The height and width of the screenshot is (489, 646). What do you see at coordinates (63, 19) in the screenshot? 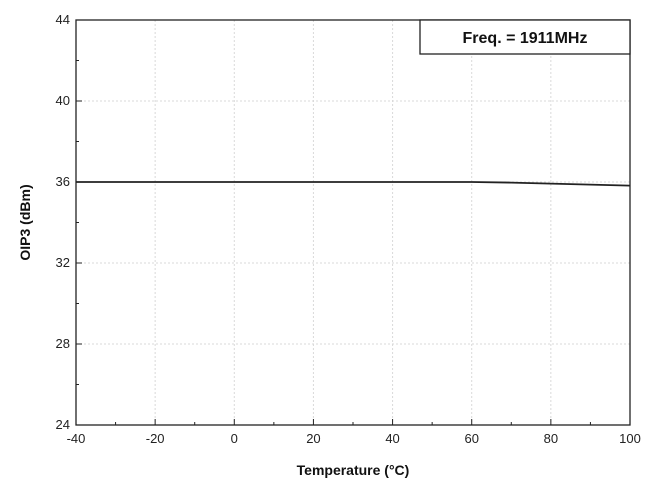
I see `y-tick-label: 44` at bounding box center [63, 19].